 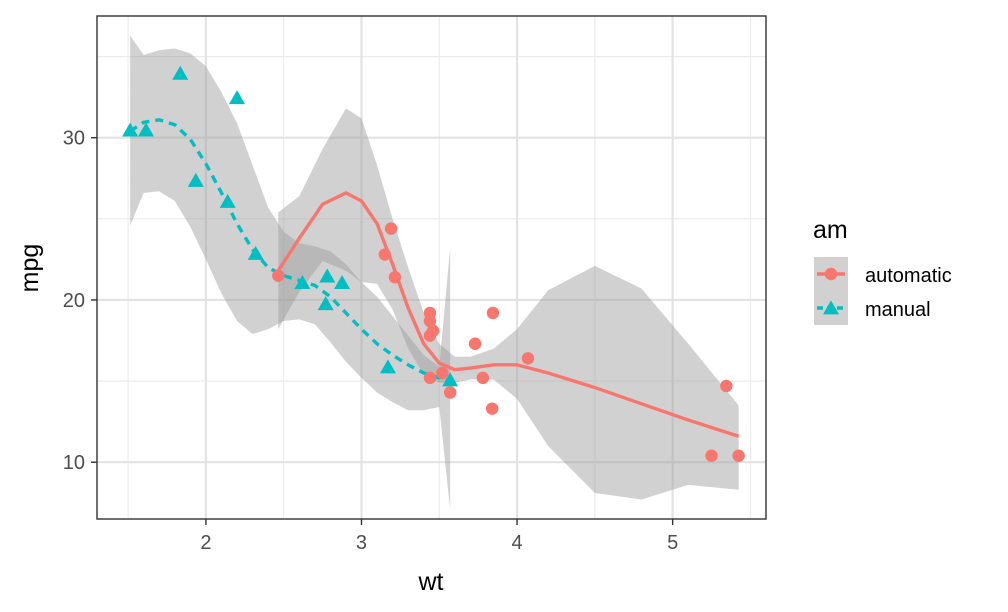 What do you see at coordinates (830, 230) in the screenshot?
I see `legend-title: am` at bounding box center [830, 230].